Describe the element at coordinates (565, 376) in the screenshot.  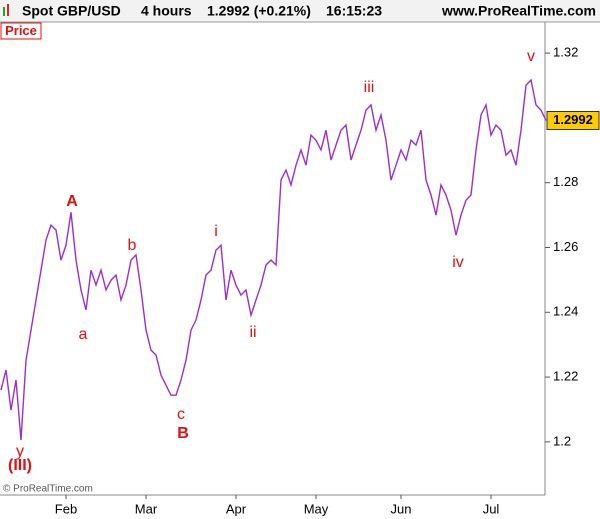
I see `y-tick-label: 1.22` at that location.